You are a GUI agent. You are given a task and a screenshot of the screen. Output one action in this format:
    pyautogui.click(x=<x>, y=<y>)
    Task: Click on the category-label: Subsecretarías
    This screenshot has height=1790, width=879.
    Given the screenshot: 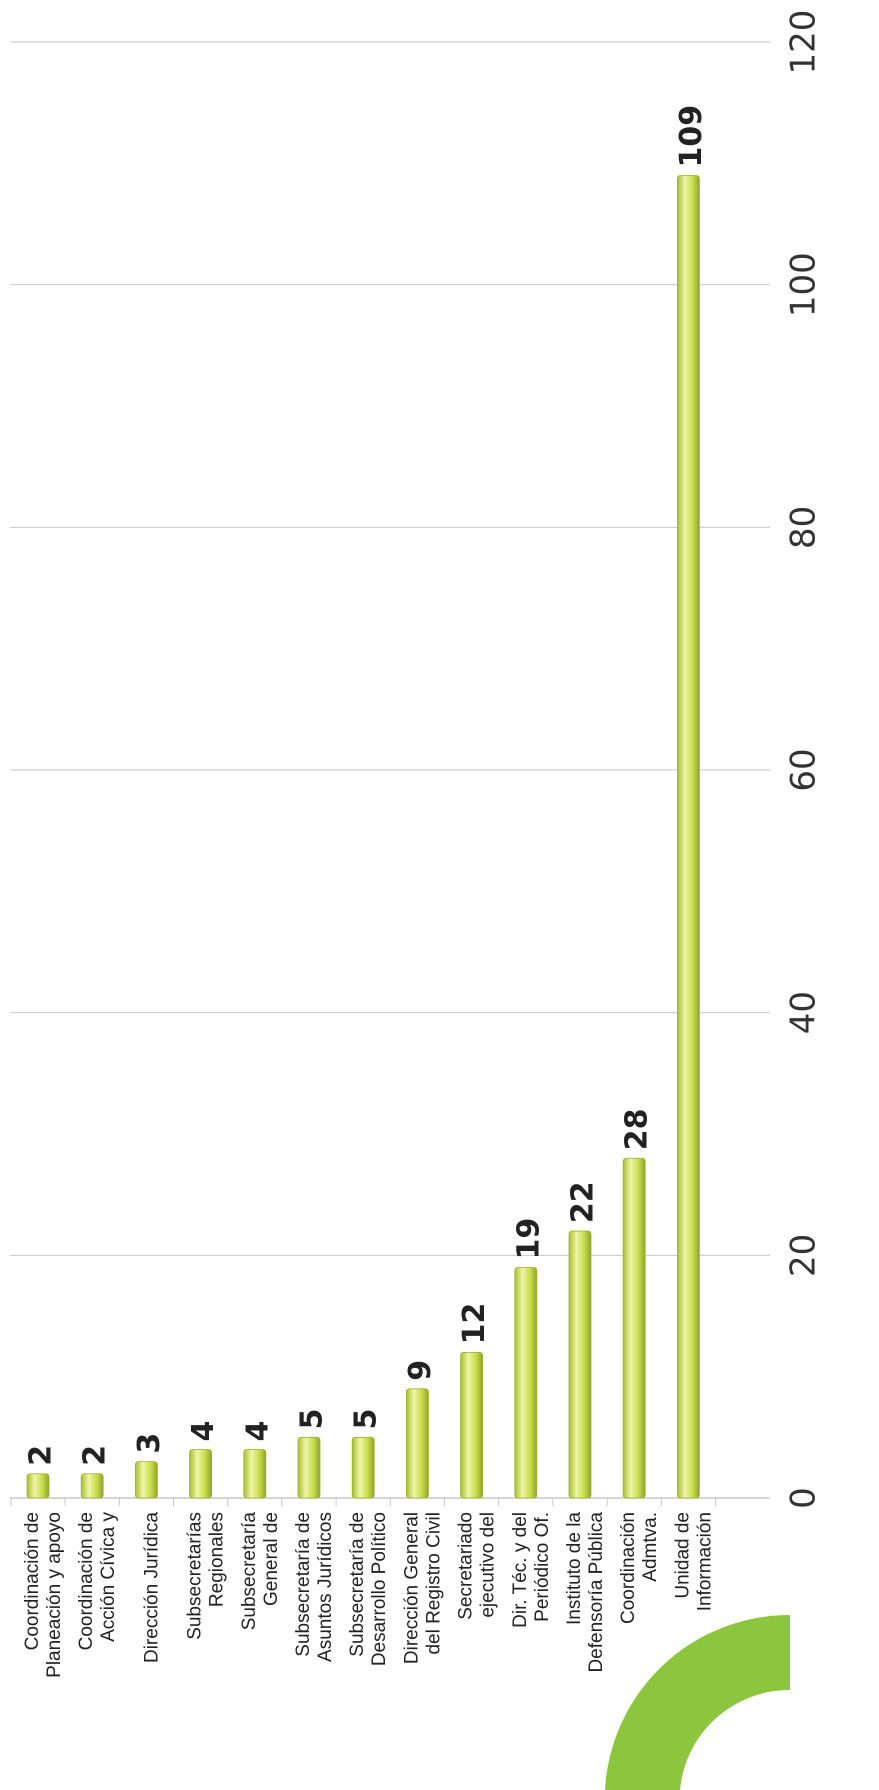 What is the action you would take?
    pyautogui.click(x=195, y=1576)
    